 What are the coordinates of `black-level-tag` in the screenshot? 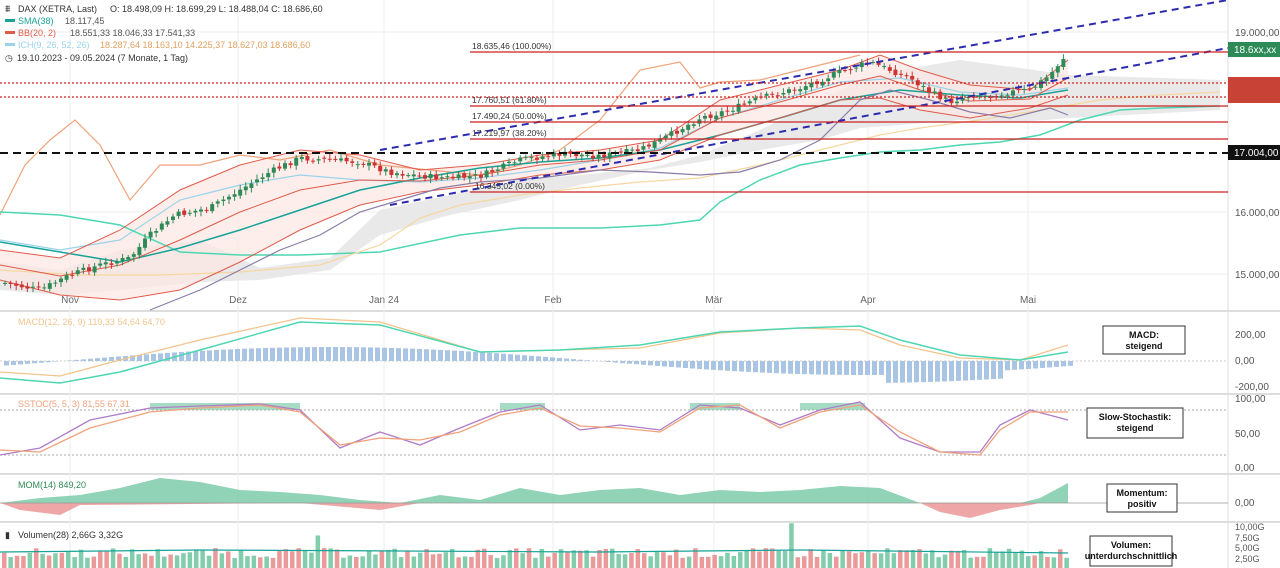 It's located at (1254, 152).